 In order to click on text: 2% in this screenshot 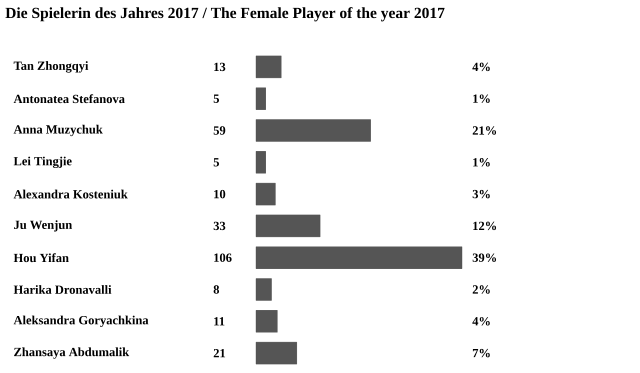, I will do `click(481, 289)`.